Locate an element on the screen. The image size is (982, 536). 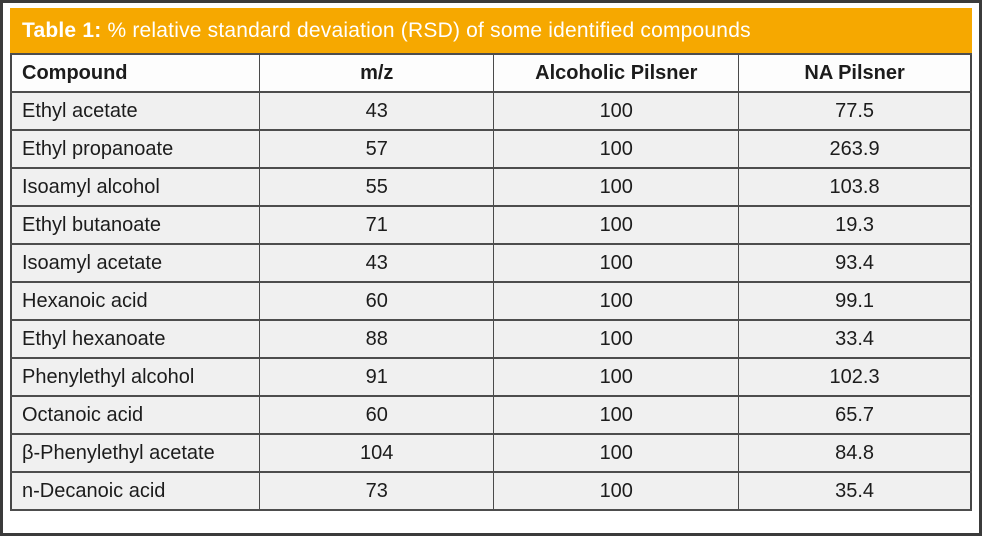
table-row: β-Phenylethyl acetate 104 100 84.8 is located at coordinates (491, 453).